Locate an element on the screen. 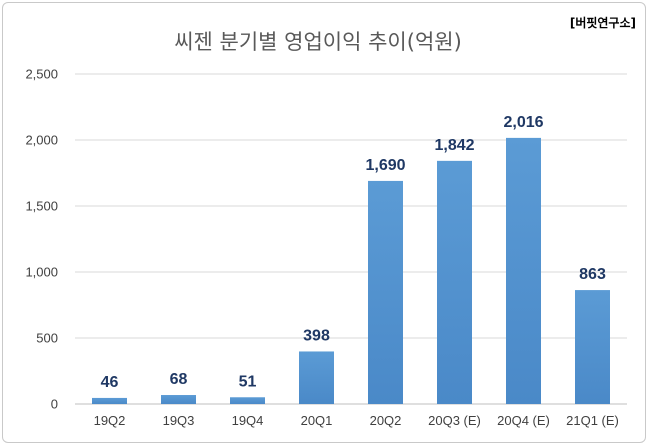 The width and height of the screenshot is (650, 447). y-tick-label: 500 is located at coordinates (47, 338).